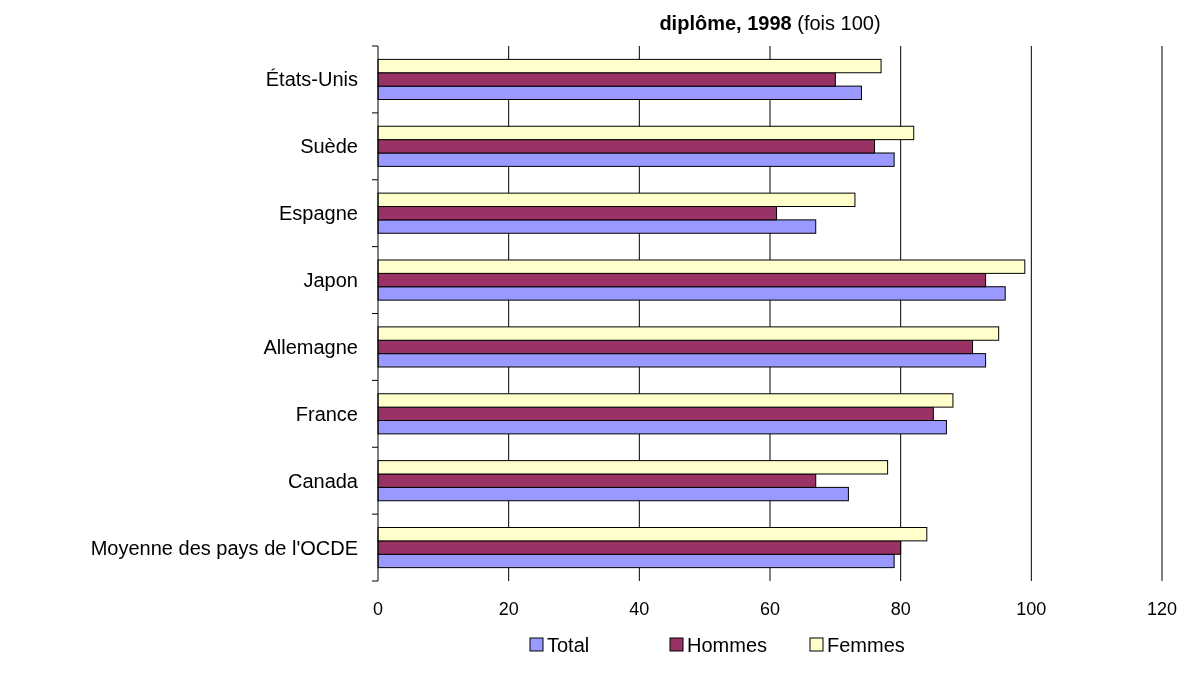  What do you see at coordinates (508, 609) in the screenshot?
I see `x-tick-label: 20` at bounding box center [508, 609].